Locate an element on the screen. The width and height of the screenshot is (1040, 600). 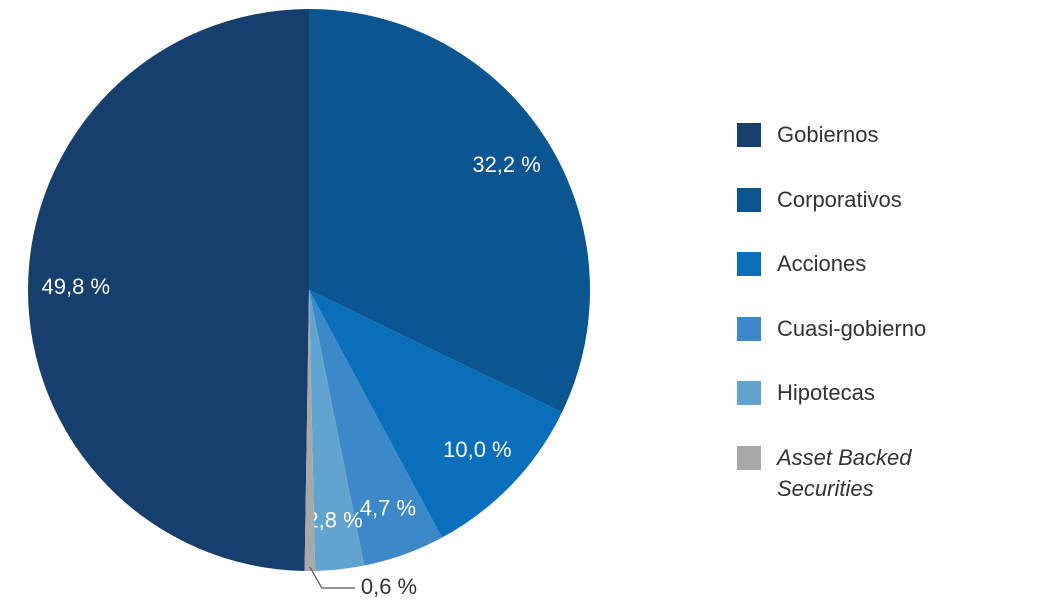
legend-item: Asset Backed Securities is located at coordinates (852, 475).